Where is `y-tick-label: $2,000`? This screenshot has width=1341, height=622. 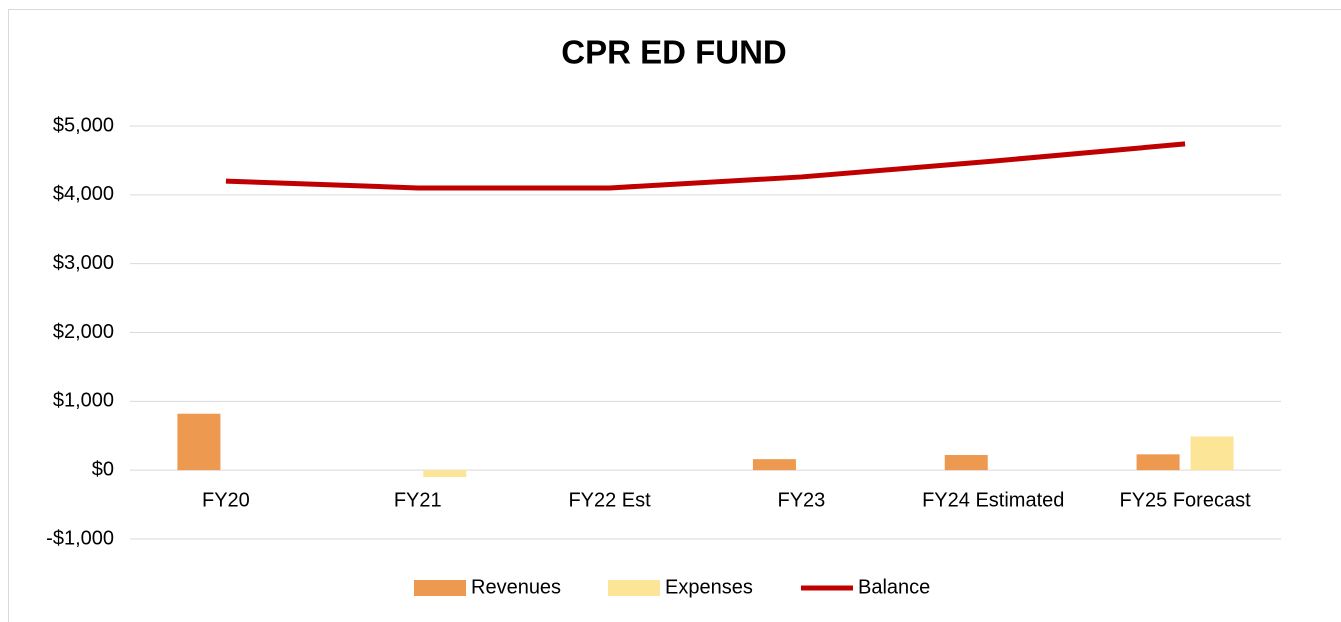 y-tick-label: $2,000 is located at coordinates (83, 332).